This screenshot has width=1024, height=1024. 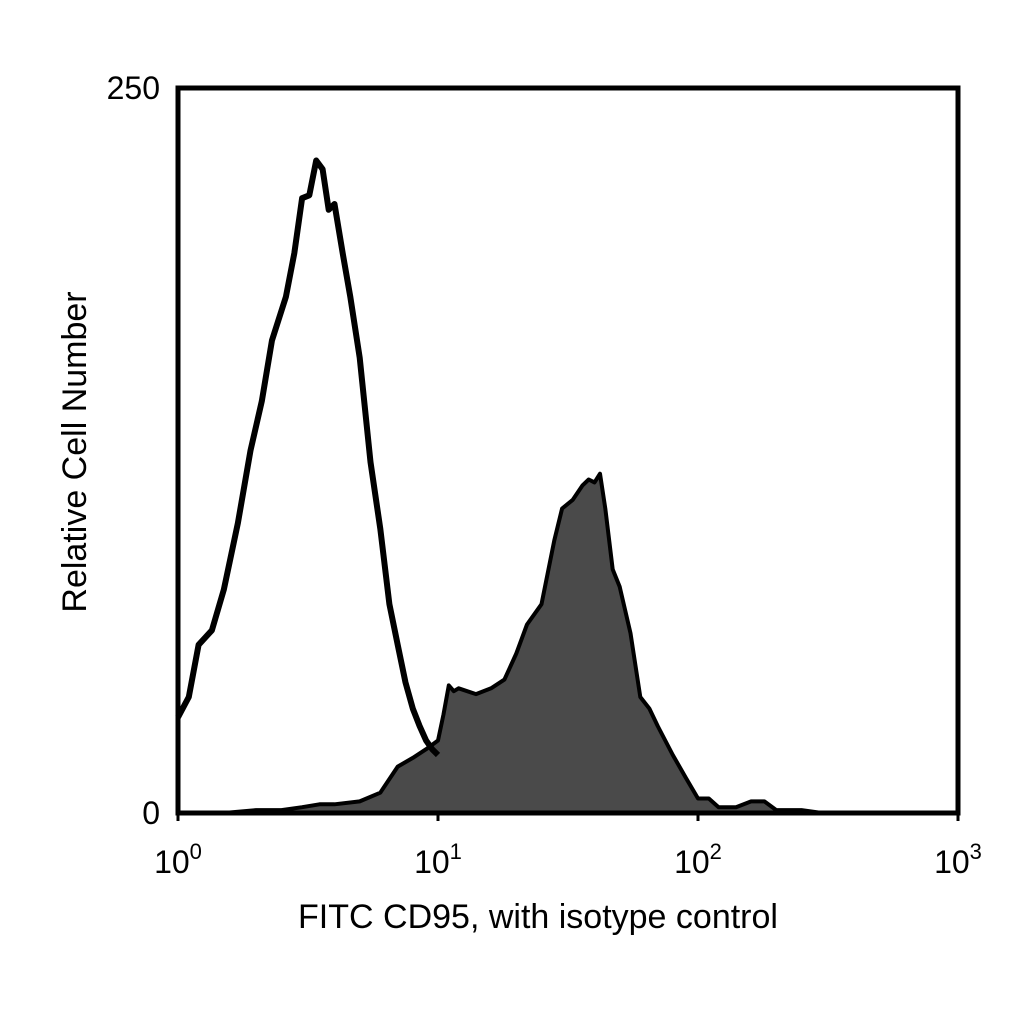 What do you see at coordinates (133, 88) in the screenshot?
I see `y-tick-label: 250` at bounding box center [133, 88].